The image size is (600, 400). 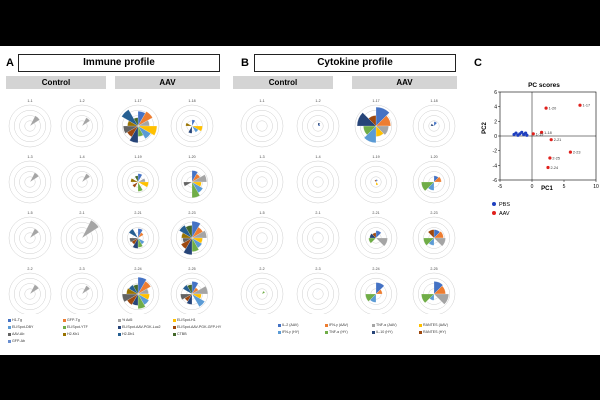 What do you see at coordinates (29, 269) in the screenshot?
I see `radar-label: 2-2` at bounding box center [29, 269].